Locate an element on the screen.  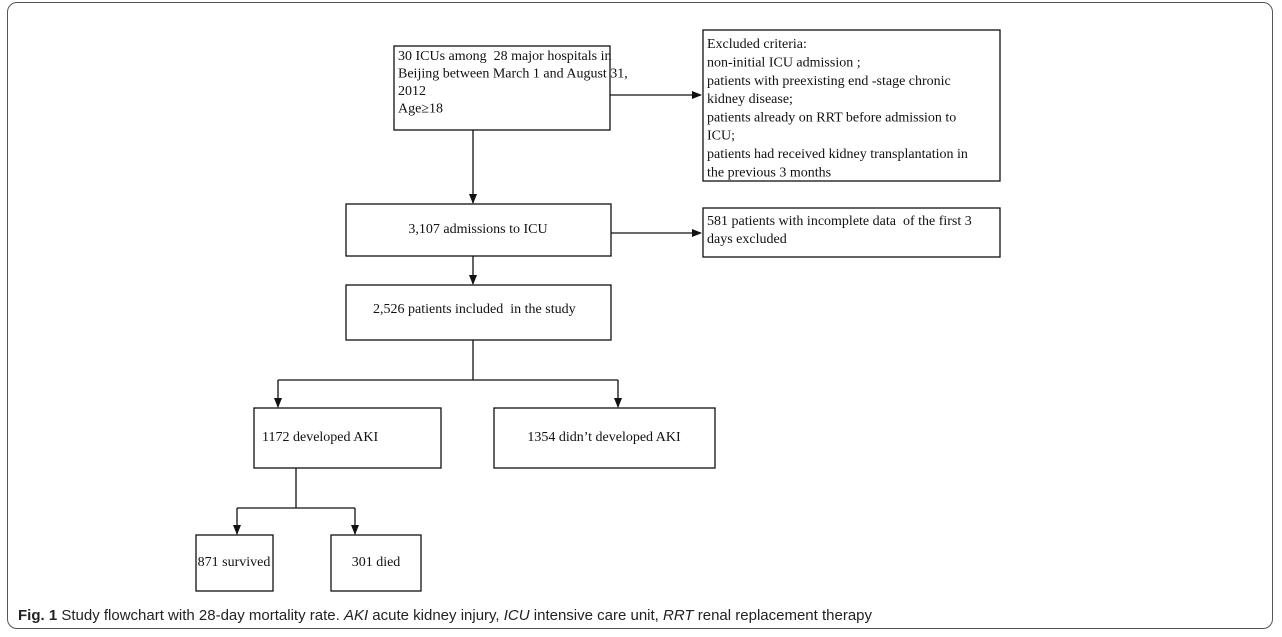
node-text: non-initial ICU admission ; is located at coordinates (784, 63).